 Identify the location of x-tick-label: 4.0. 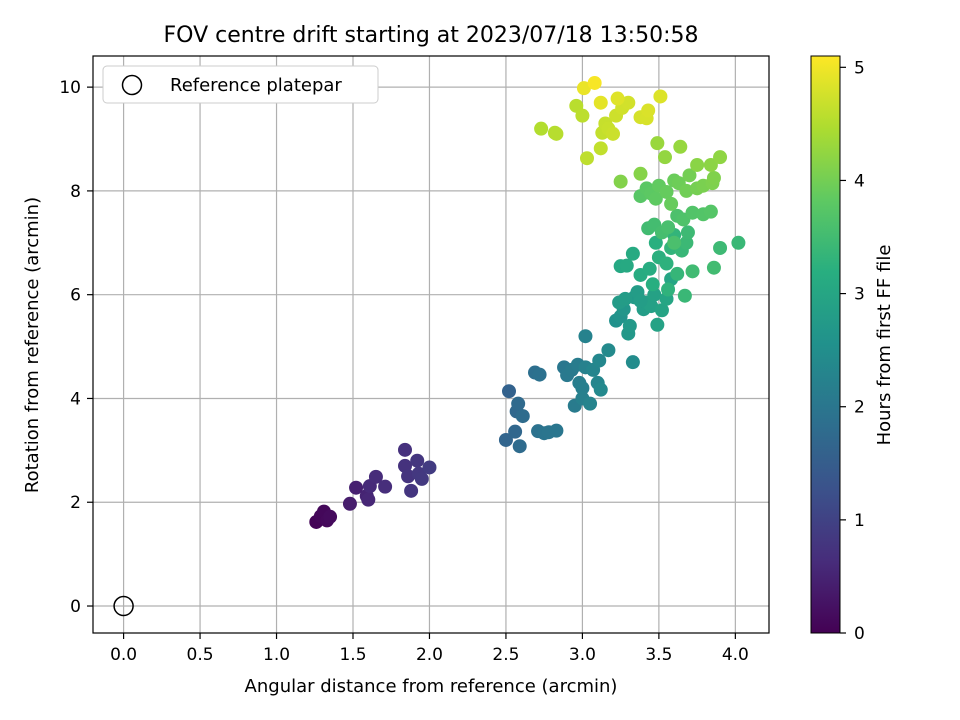
(735, 655).